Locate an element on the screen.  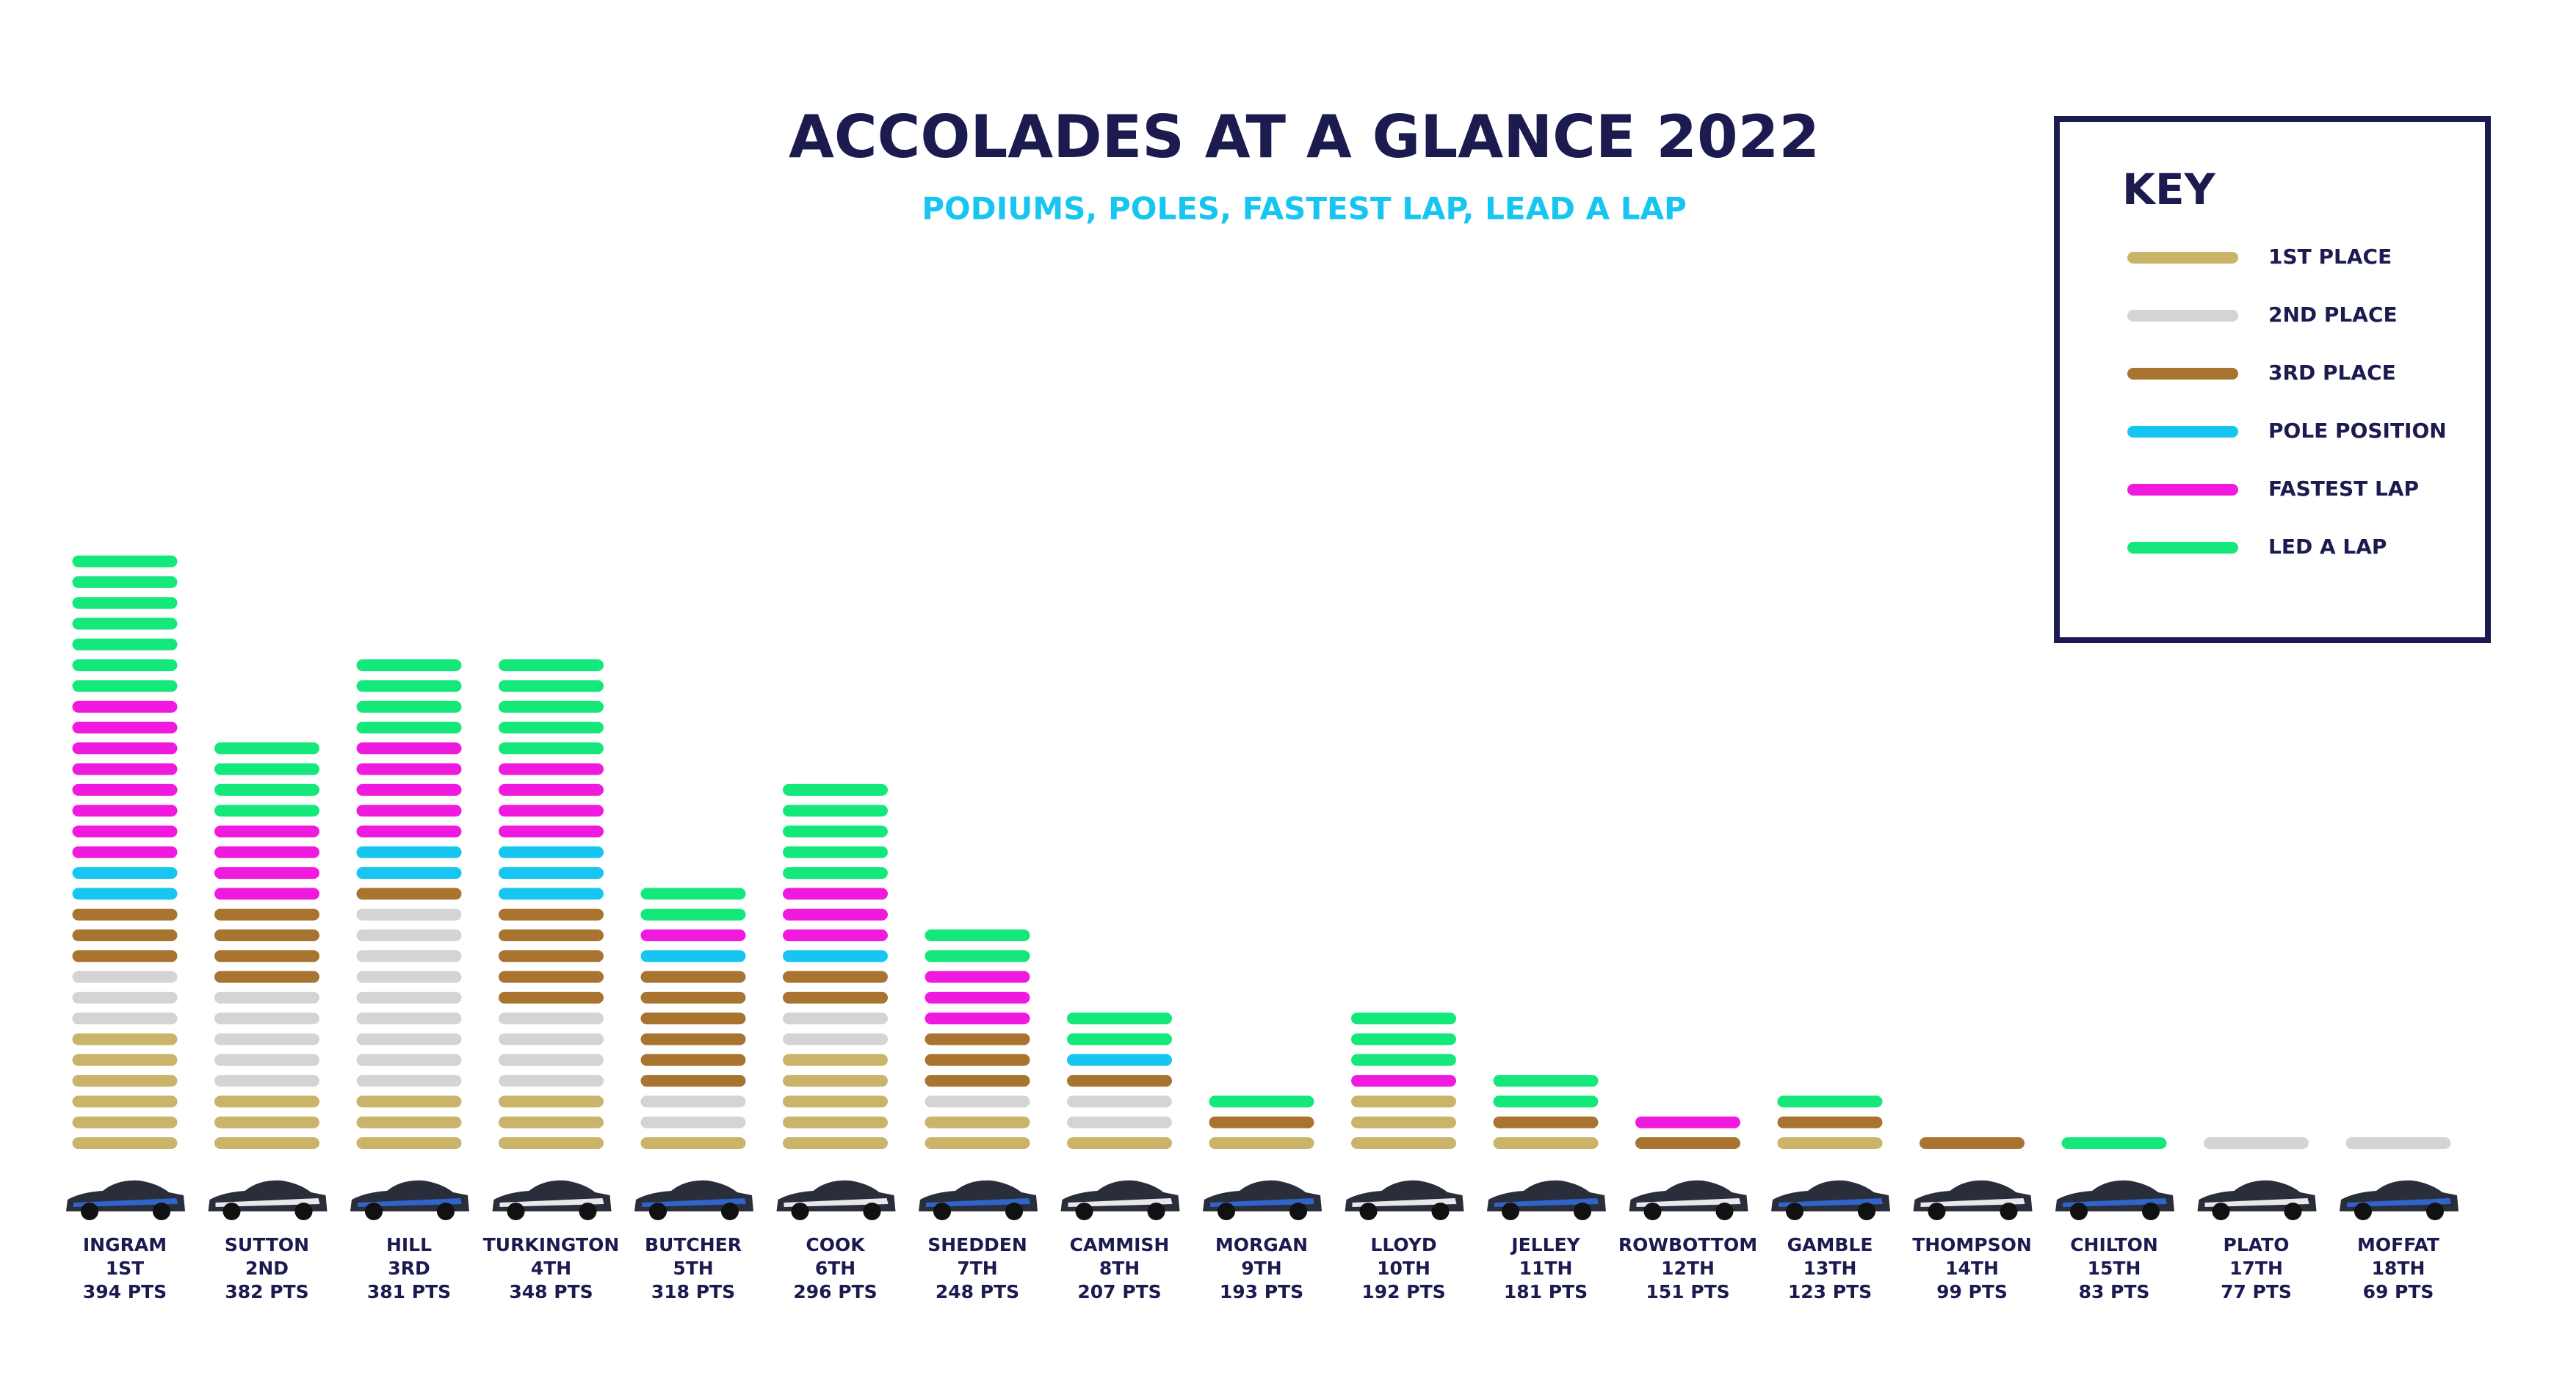
position-label: 15TH is located at coordinates (2114, 1268).